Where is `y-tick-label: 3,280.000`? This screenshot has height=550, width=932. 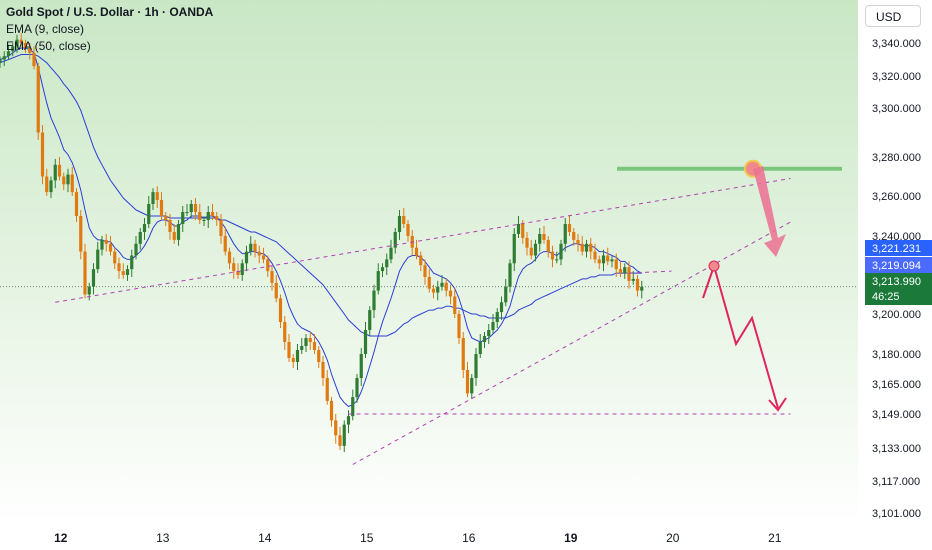 y-tick-label: 3,280.000 is located at coordinates (896, 158).